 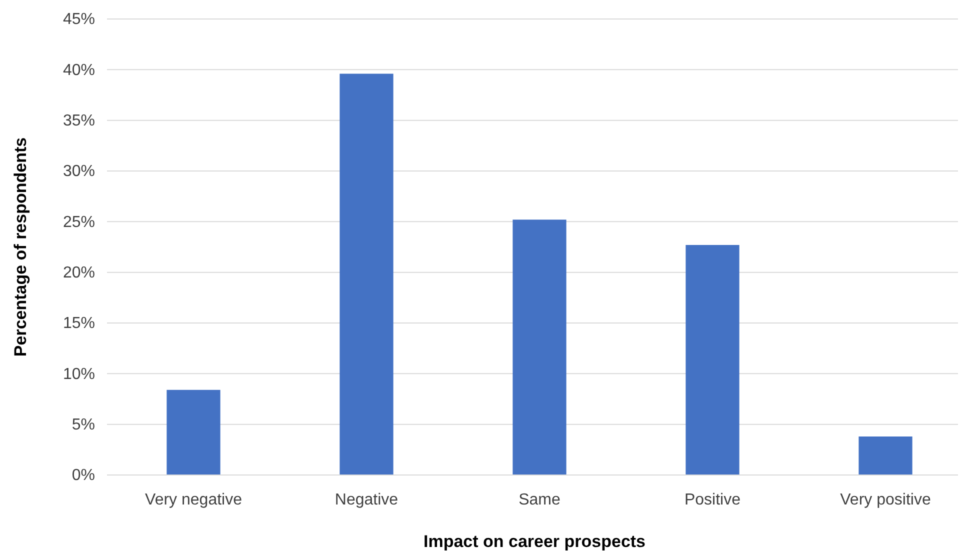 What do you see at coordinates (534, 541) in the screenshot?
I see `x-axis-title: Impact on career prospects` at bounding box center [534, 541].